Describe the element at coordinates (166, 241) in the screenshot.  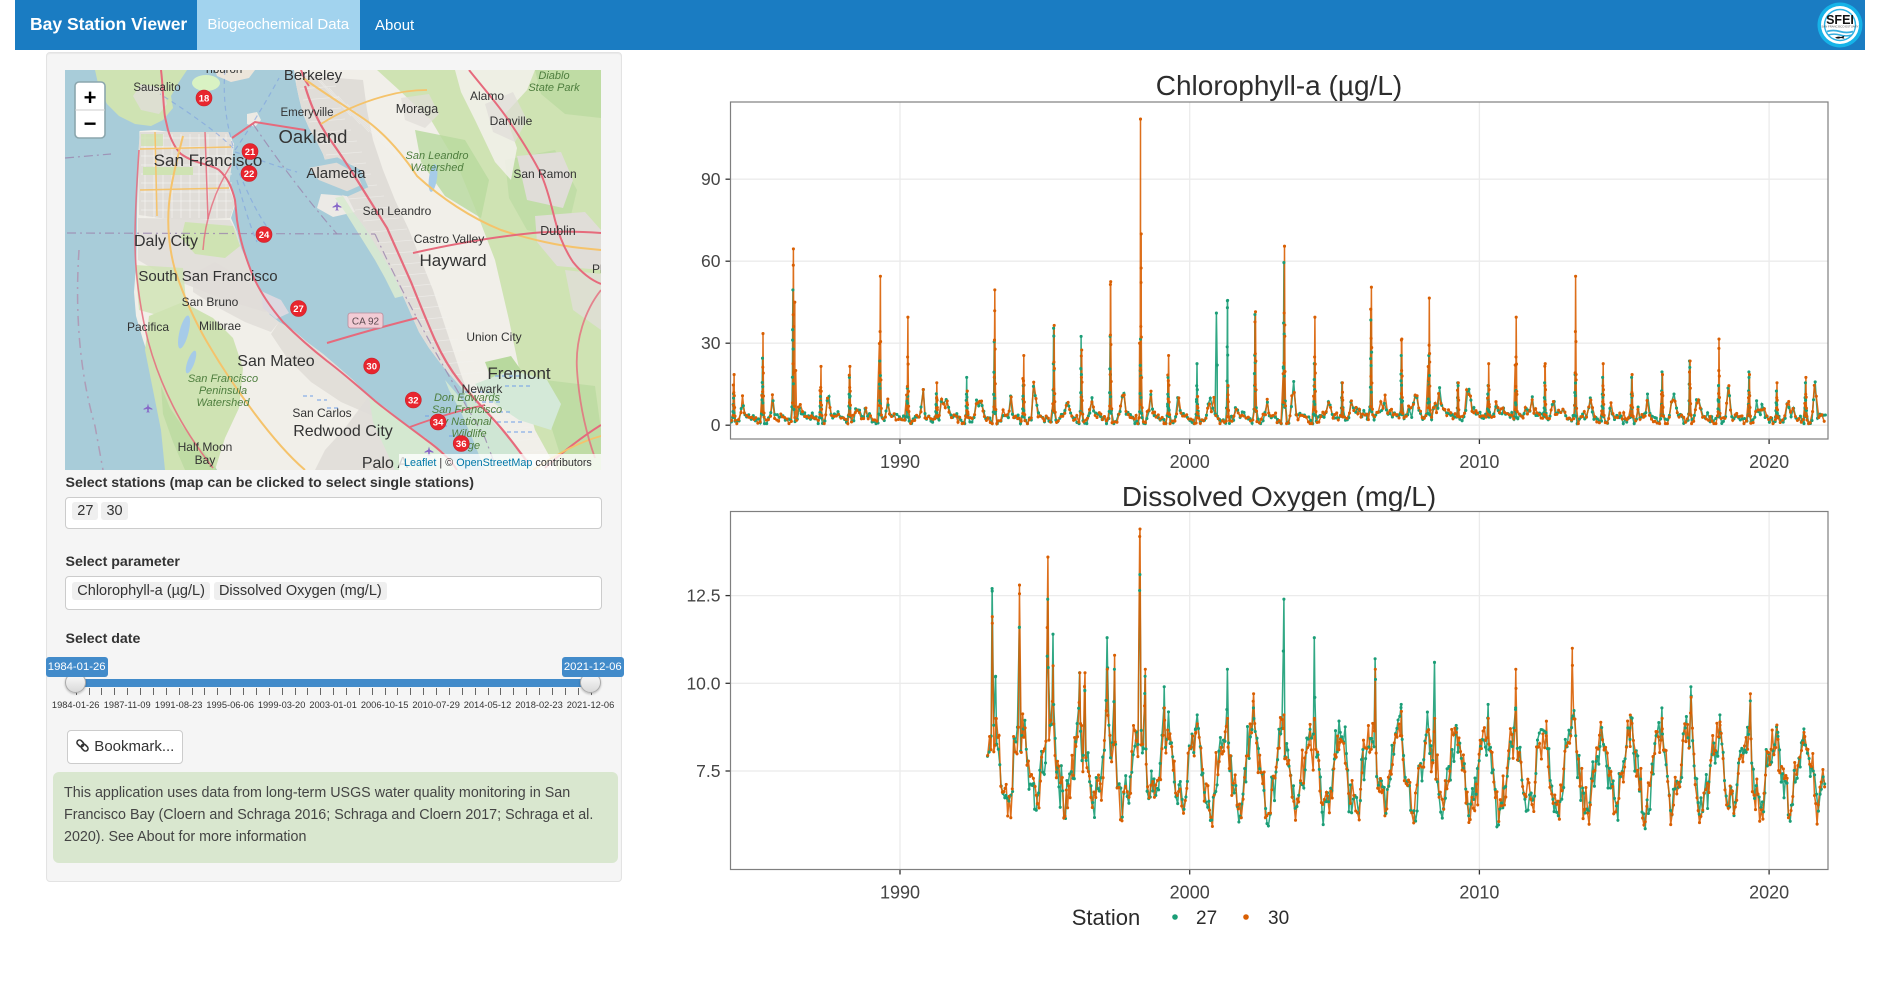
I see `svg-text: Daly City` at that location.